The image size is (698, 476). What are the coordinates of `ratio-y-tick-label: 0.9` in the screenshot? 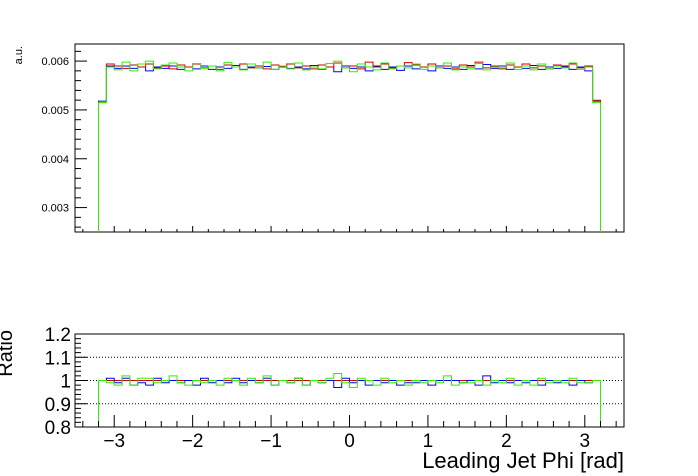 It's located at (58, 405).